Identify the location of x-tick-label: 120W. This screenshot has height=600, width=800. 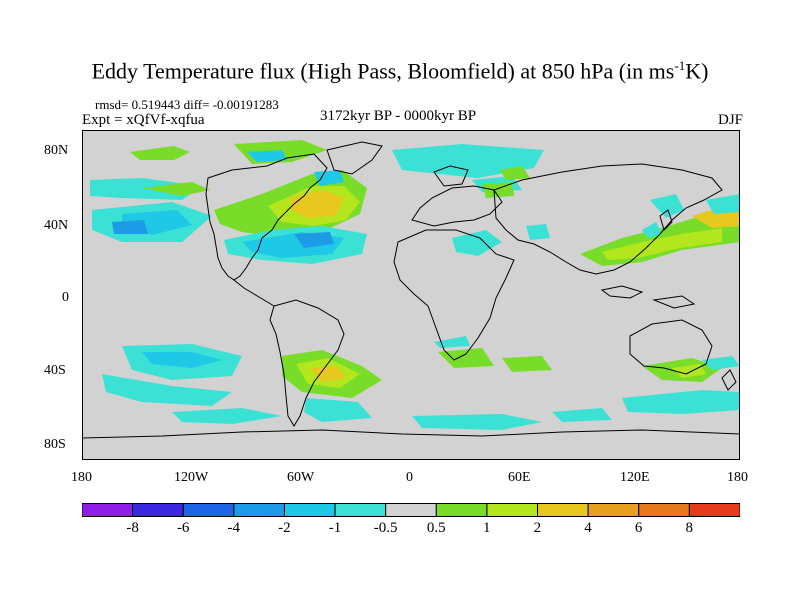
(191, 477).